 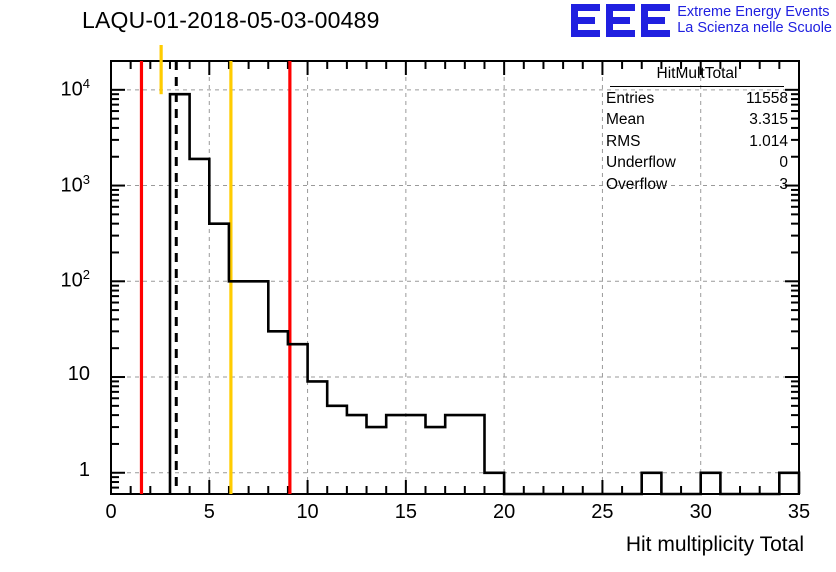 What do you see at coordinates (767, 98) in the screenshot?
I see `stats-value: 11558` at bounding box center [767, 98].